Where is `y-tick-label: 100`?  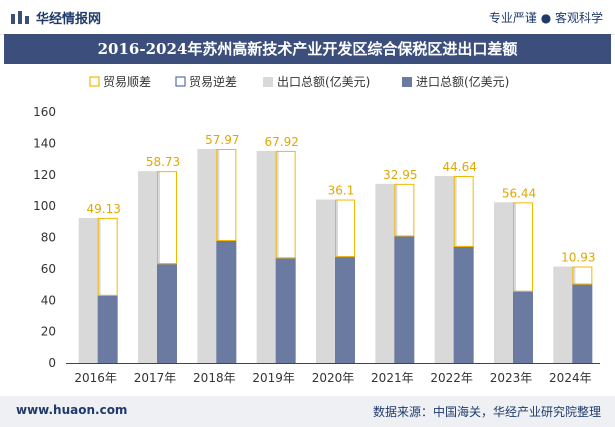
y-tick-label: 100 is located at coordinates (44, 206).